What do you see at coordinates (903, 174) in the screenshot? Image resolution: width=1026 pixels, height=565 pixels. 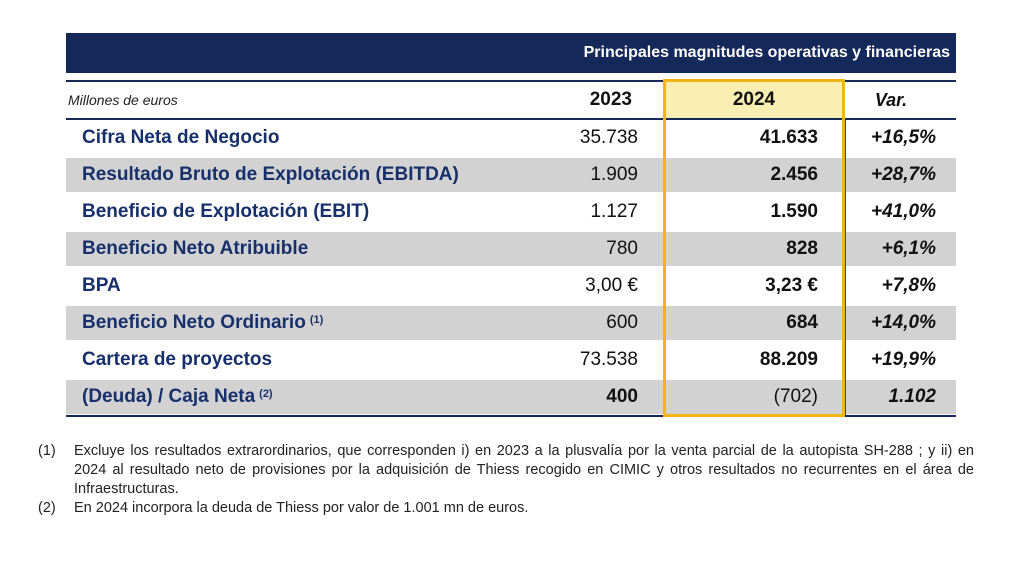 I see `value-var: +28,7%` at bounding box center [903, 174].